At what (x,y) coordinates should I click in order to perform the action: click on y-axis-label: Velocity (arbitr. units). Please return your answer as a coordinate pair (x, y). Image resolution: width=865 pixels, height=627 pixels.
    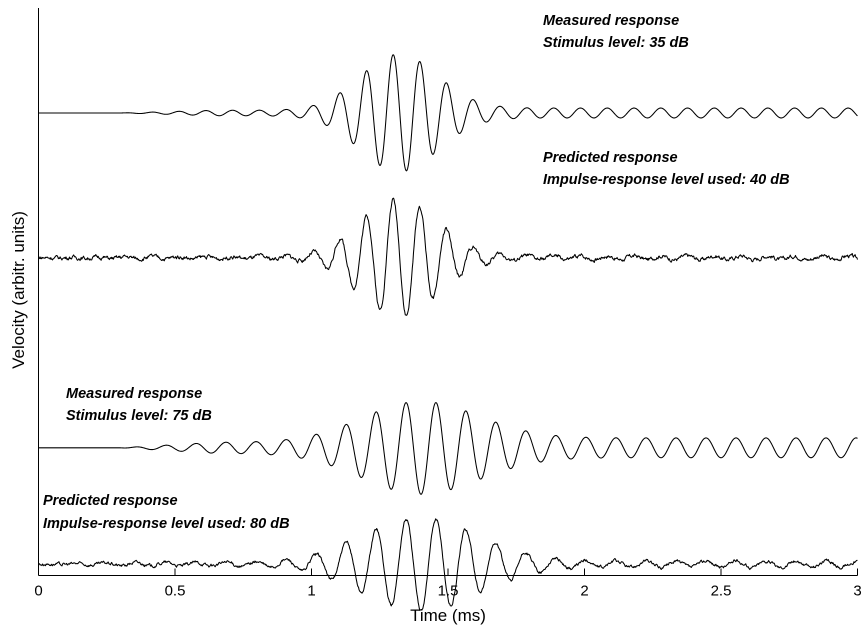
    Looking at the image, I should click on (18, 290).